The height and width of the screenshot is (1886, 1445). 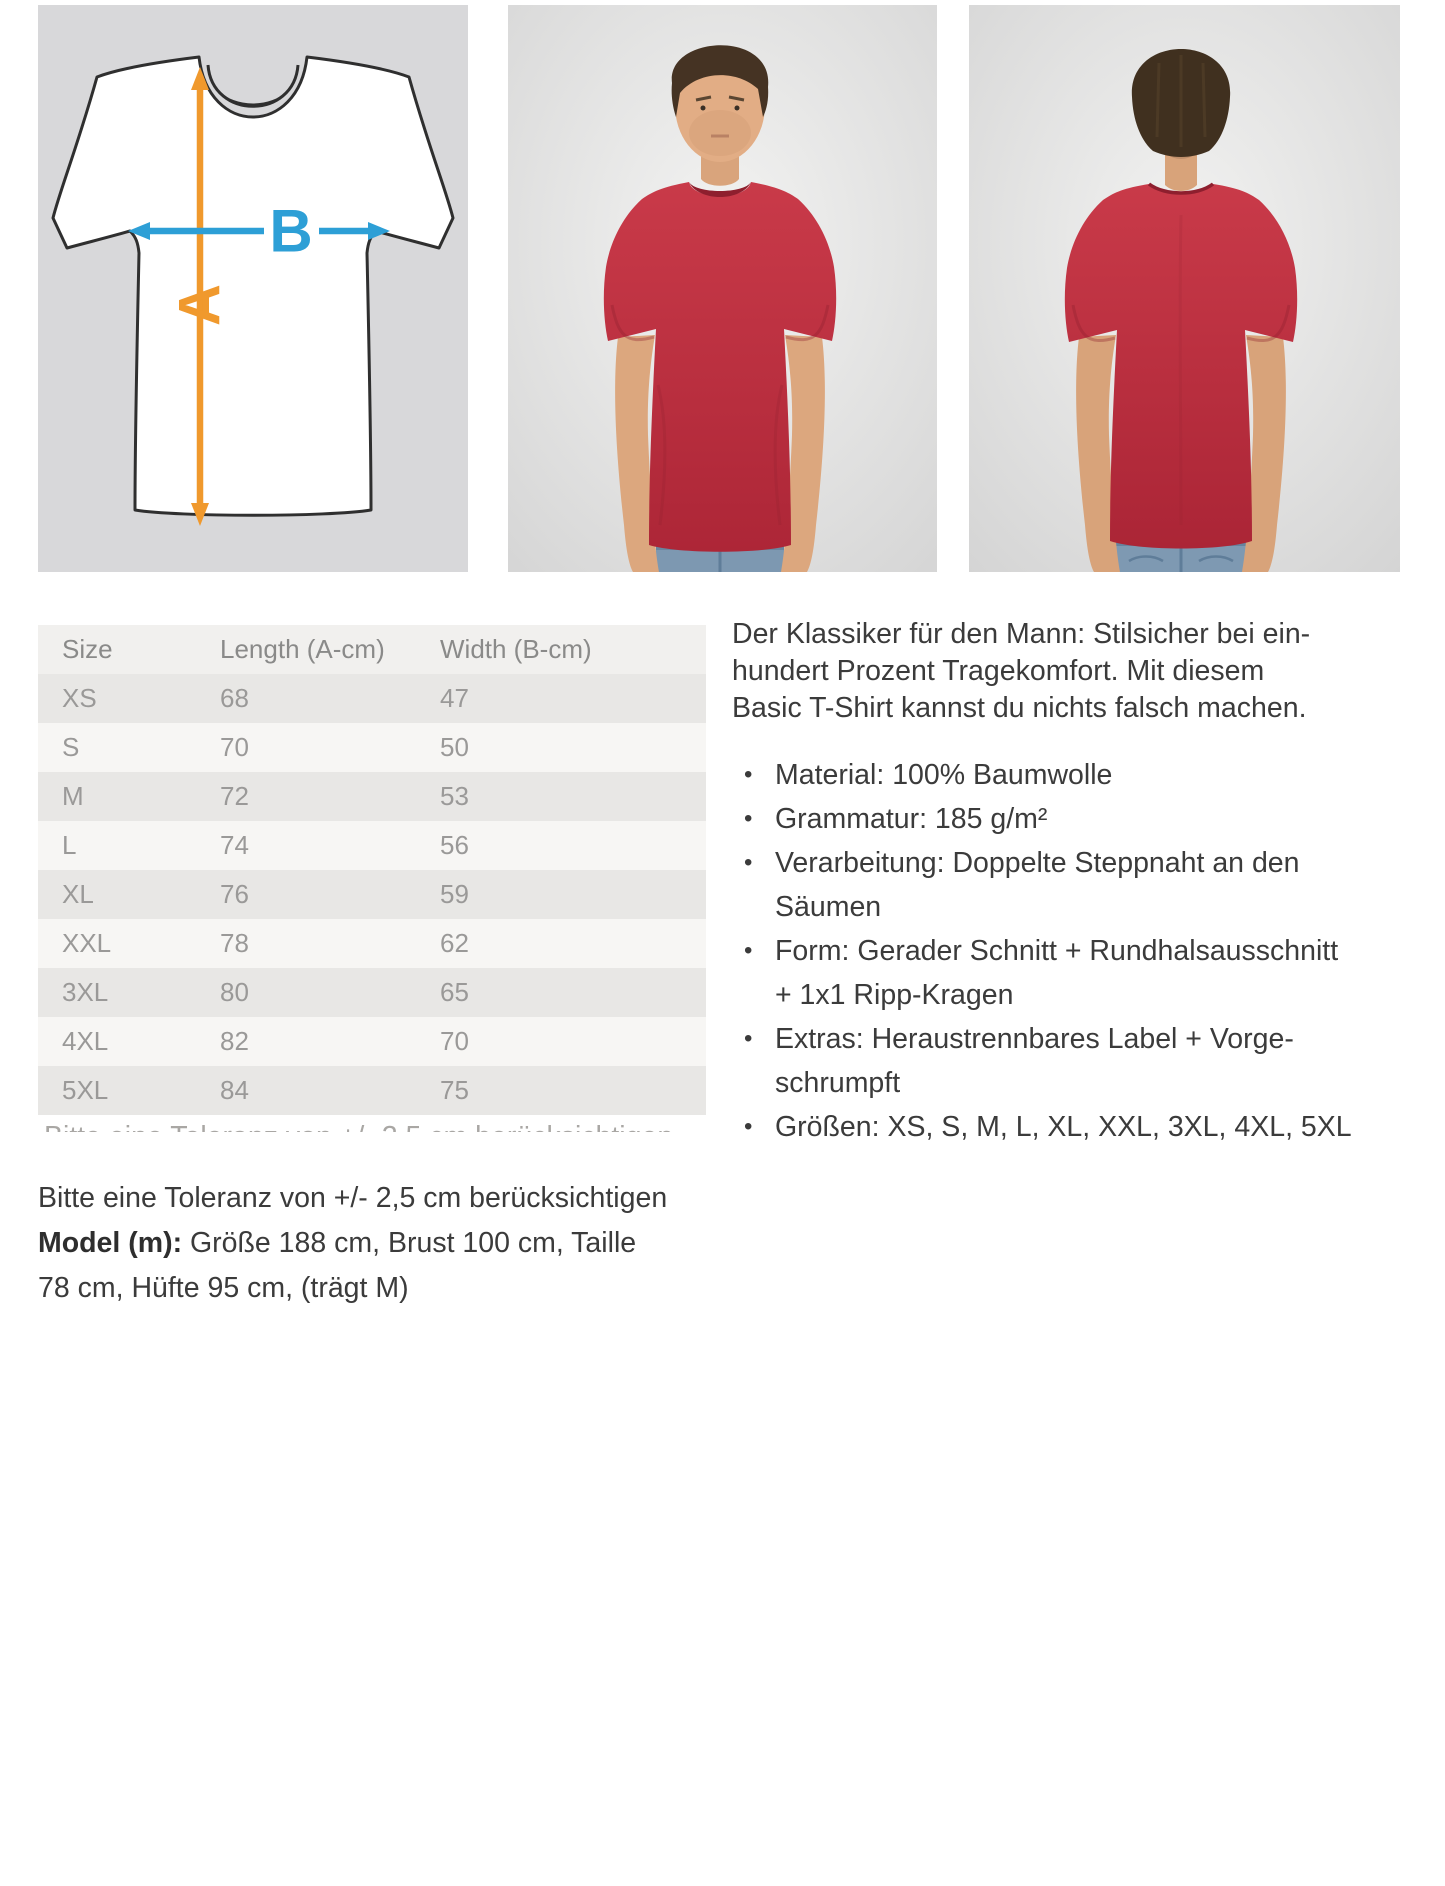 I want to click on table-row: XXL 78 62, so click(x=372, y=943).